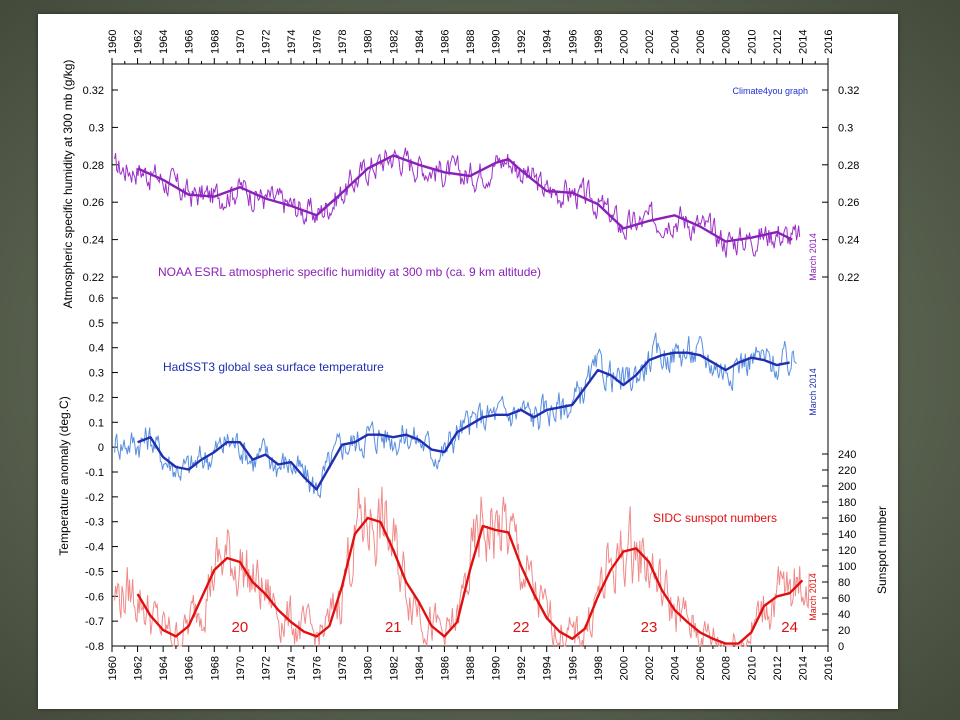 Image resolution: width=960 pixels, height=720 pixels. What do you see at coordinates (343, 42) in the screenshot?
I see `x-tick-label-top: 1978` at bounding box center [343, 42].